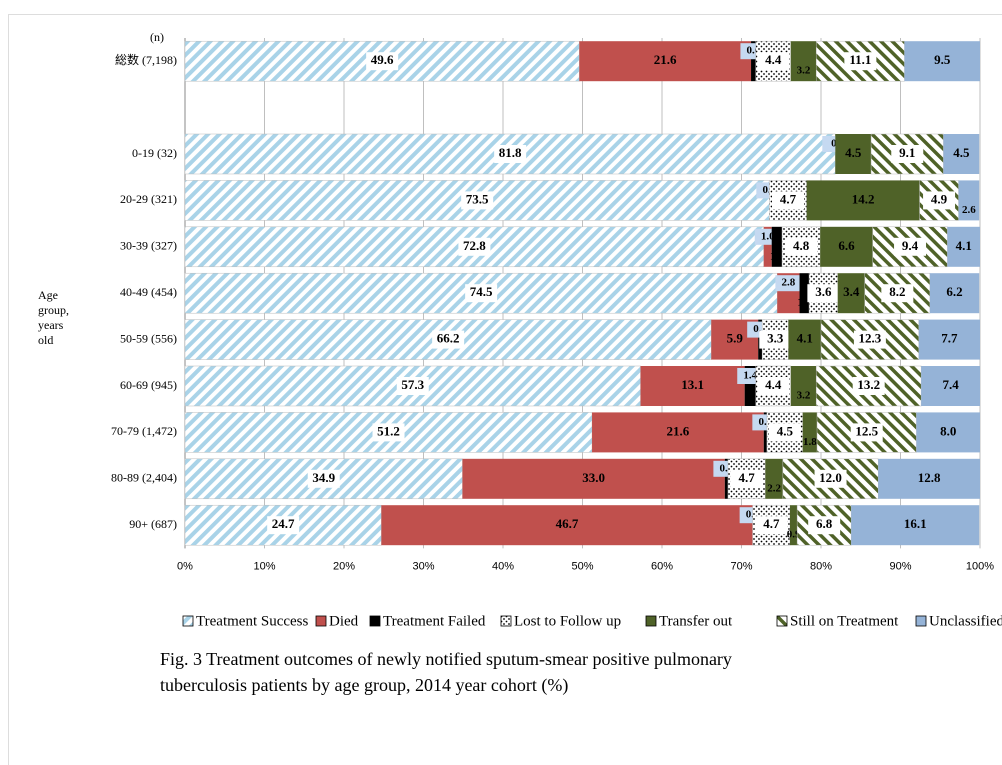 This screenshot has width=1002, height=765. I want to click on data-label: 4.9, so click(939, 198).